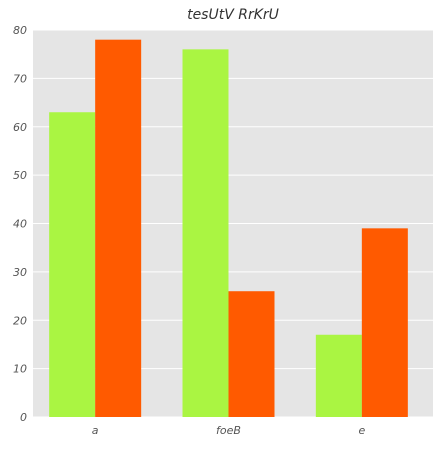 This screenshot has height=453, width=448. What do you see at coordinates (251, 354) in the screenshot?
I see `bar-series-2-foeB` at bounding box center [251, 354].